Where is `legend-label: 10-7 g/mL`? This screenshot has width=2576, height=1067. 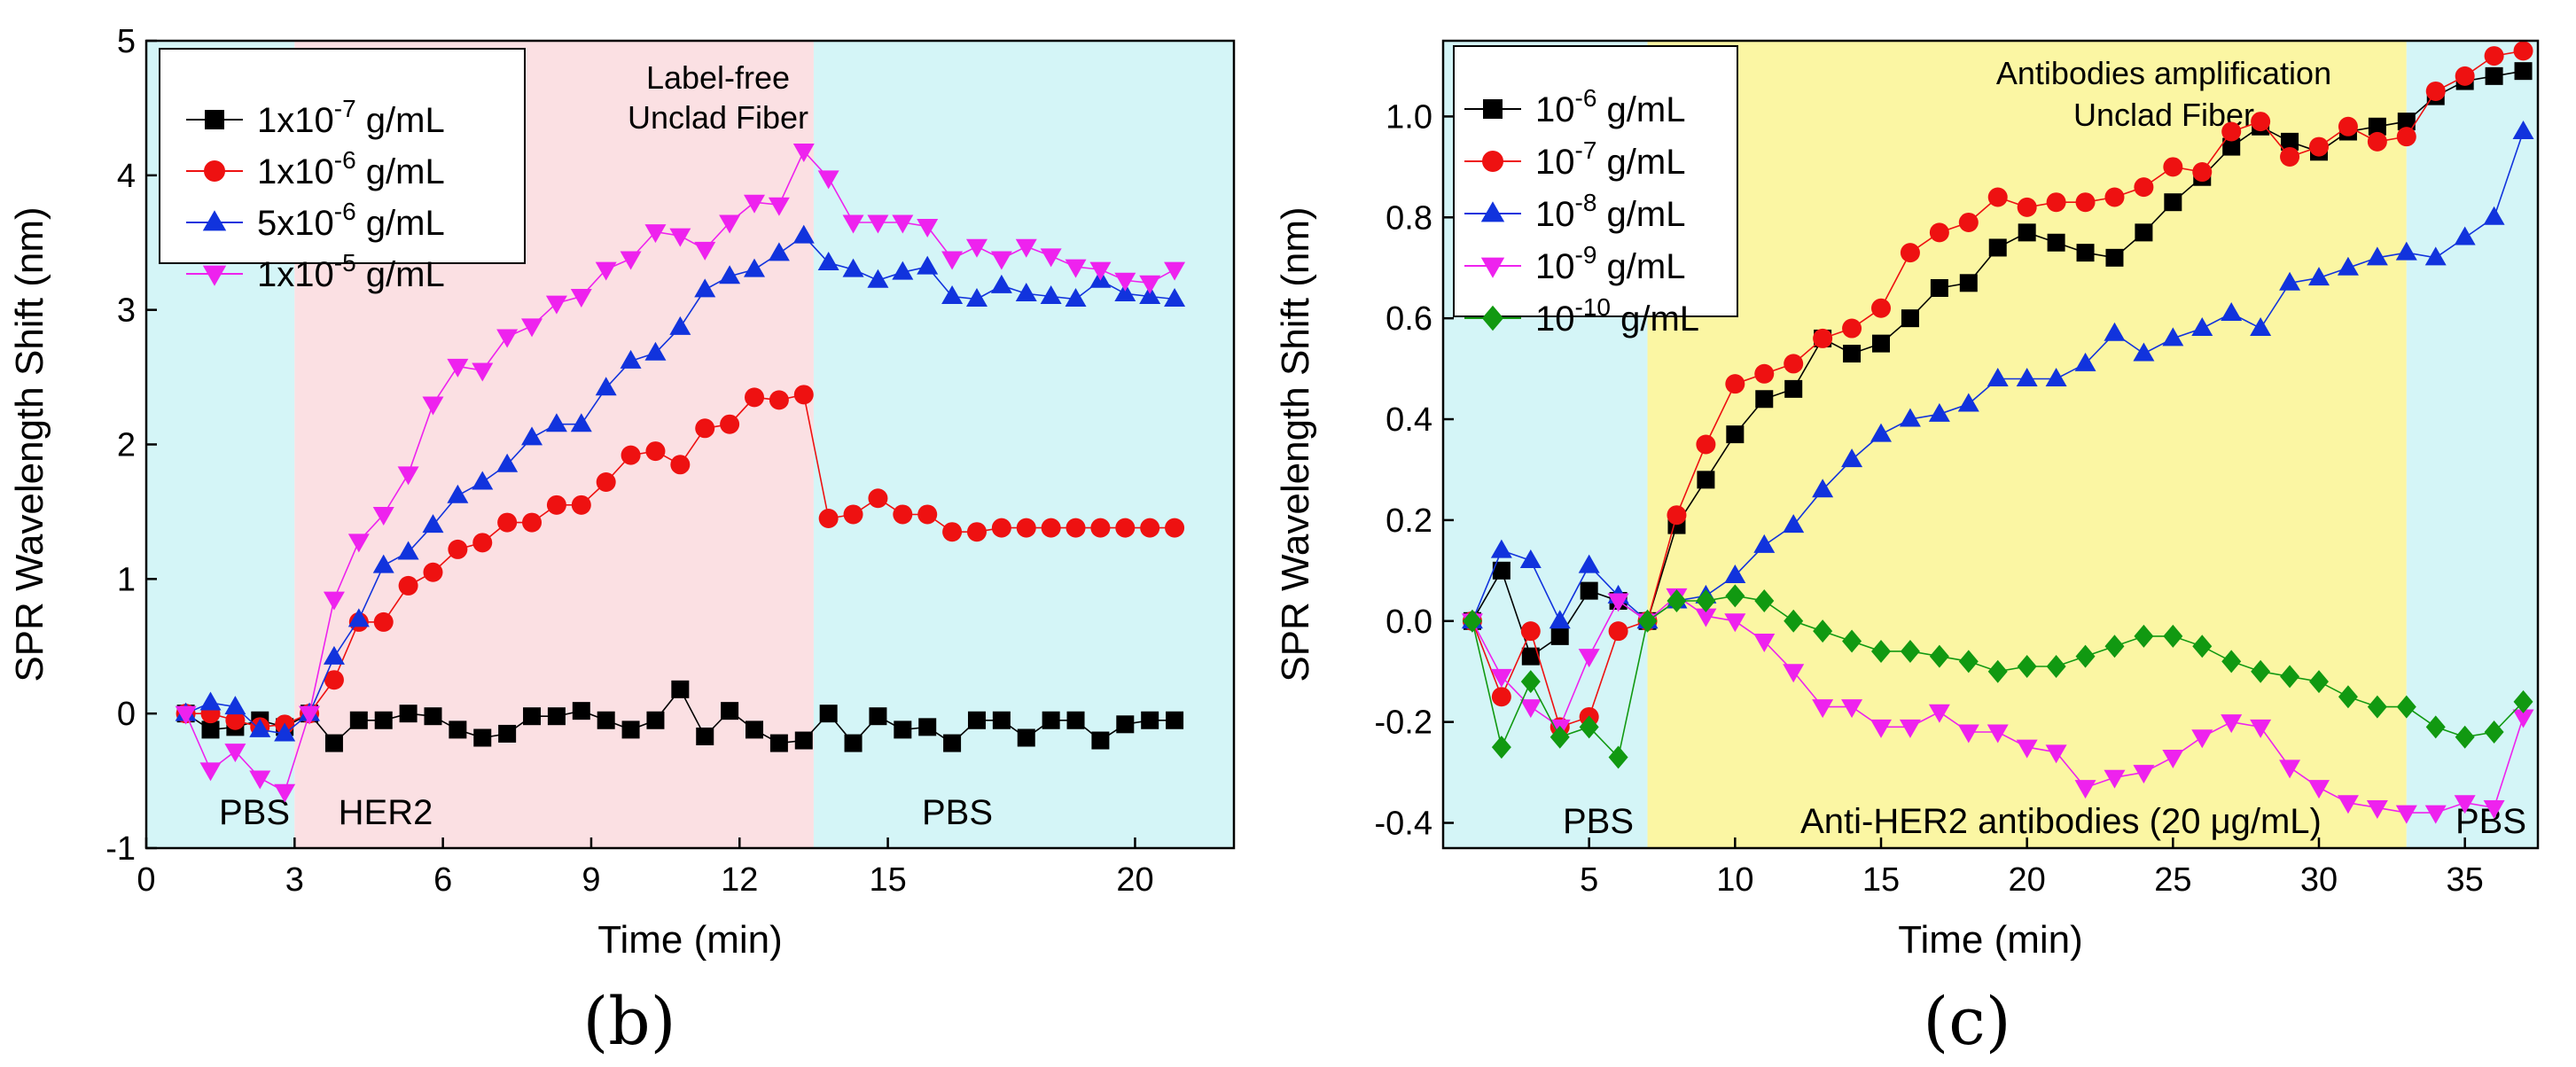
legend-label: 10-7 g/mL is located at coordinates (1610, 159).